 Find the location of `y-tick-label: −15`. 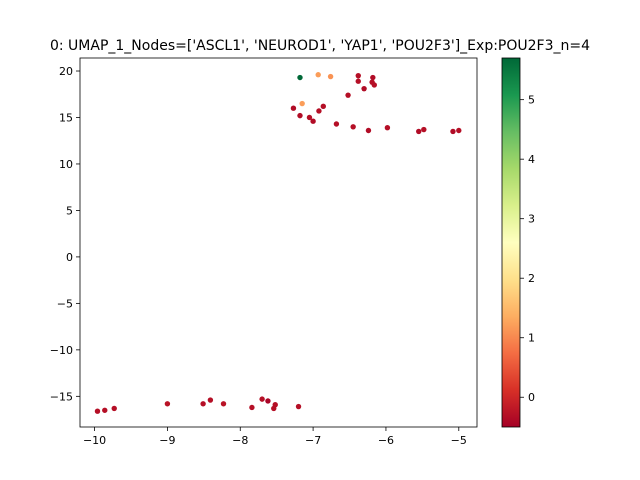

y-tick-label: −15 is located at coordinates (61, 396).